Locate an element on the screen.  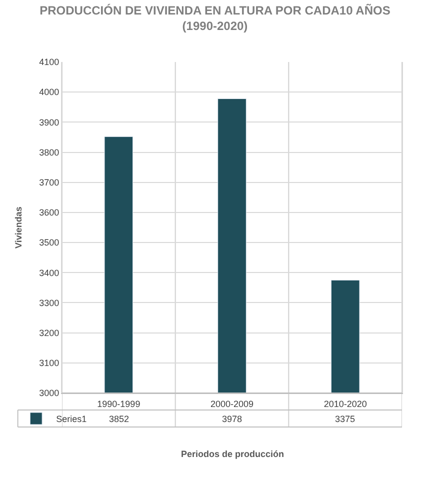
y-tick-label: 3300 is located at coordinates (49, 303).